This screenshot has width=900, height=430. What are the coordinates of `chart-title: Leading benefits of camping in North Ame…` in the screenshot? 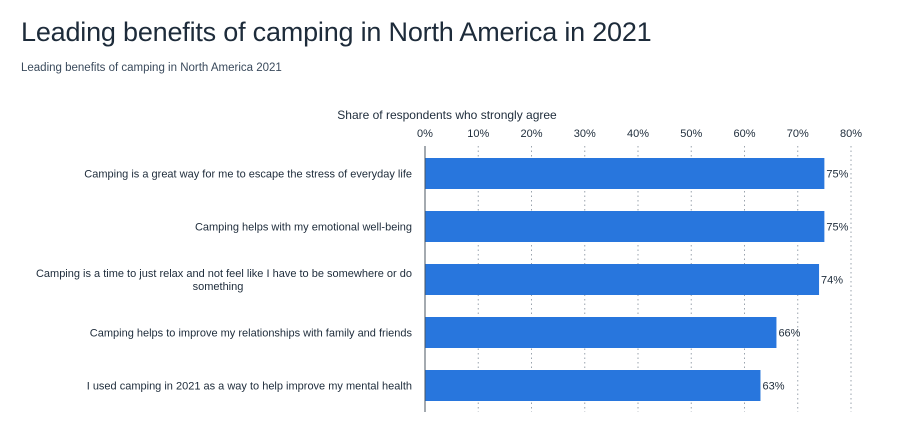 It's located at (336, 32).